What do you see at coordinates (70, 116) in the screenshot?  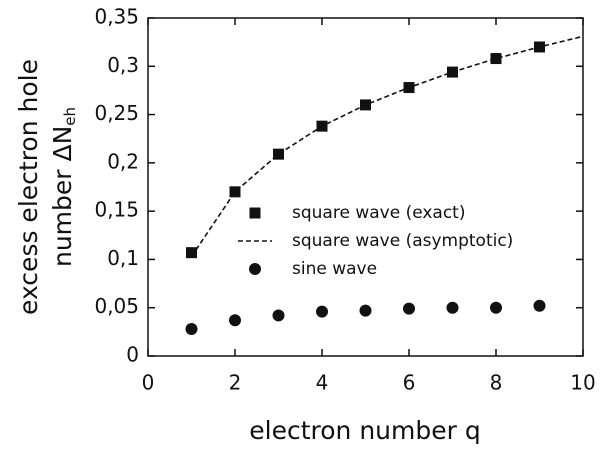 I see `y-axis-label-subscript: eh` at bounding box center [70, 116].